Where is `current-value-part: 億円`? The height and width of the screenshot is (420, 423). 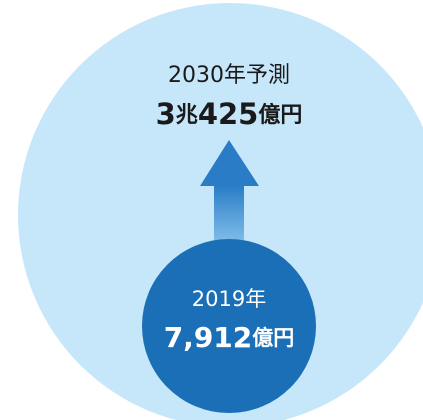 current-value-part: 億円 is located at coordinates (273, 338).